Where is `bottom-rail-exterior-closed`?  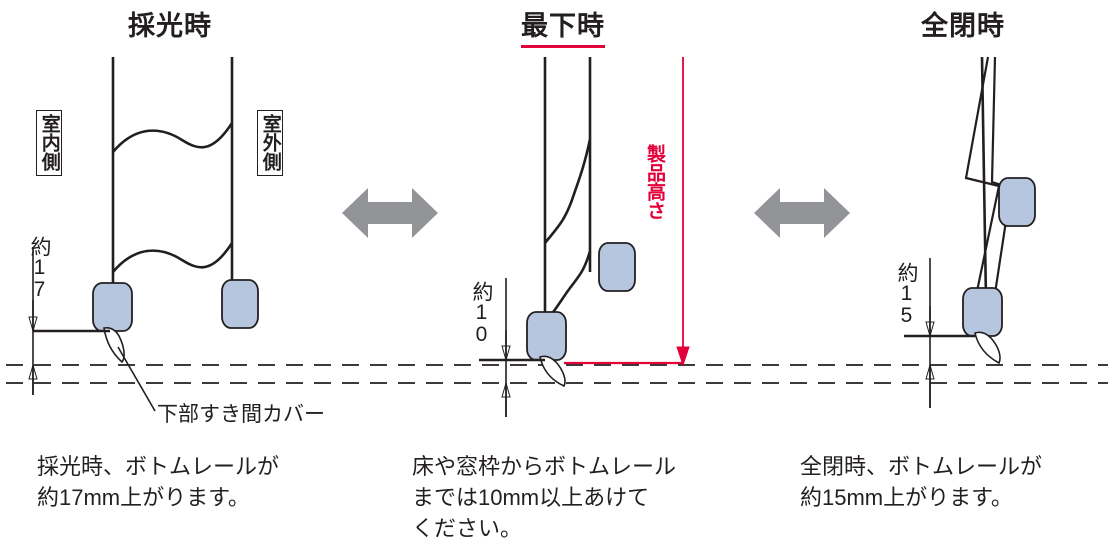
bottom-rail-exterior-closed is located at coordinates (1017, 202).